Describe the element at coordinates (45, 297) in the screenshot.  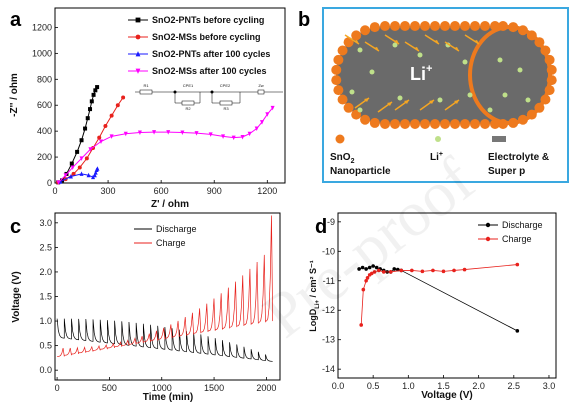
I see `y-tick-label-c: 1.5` at that location.